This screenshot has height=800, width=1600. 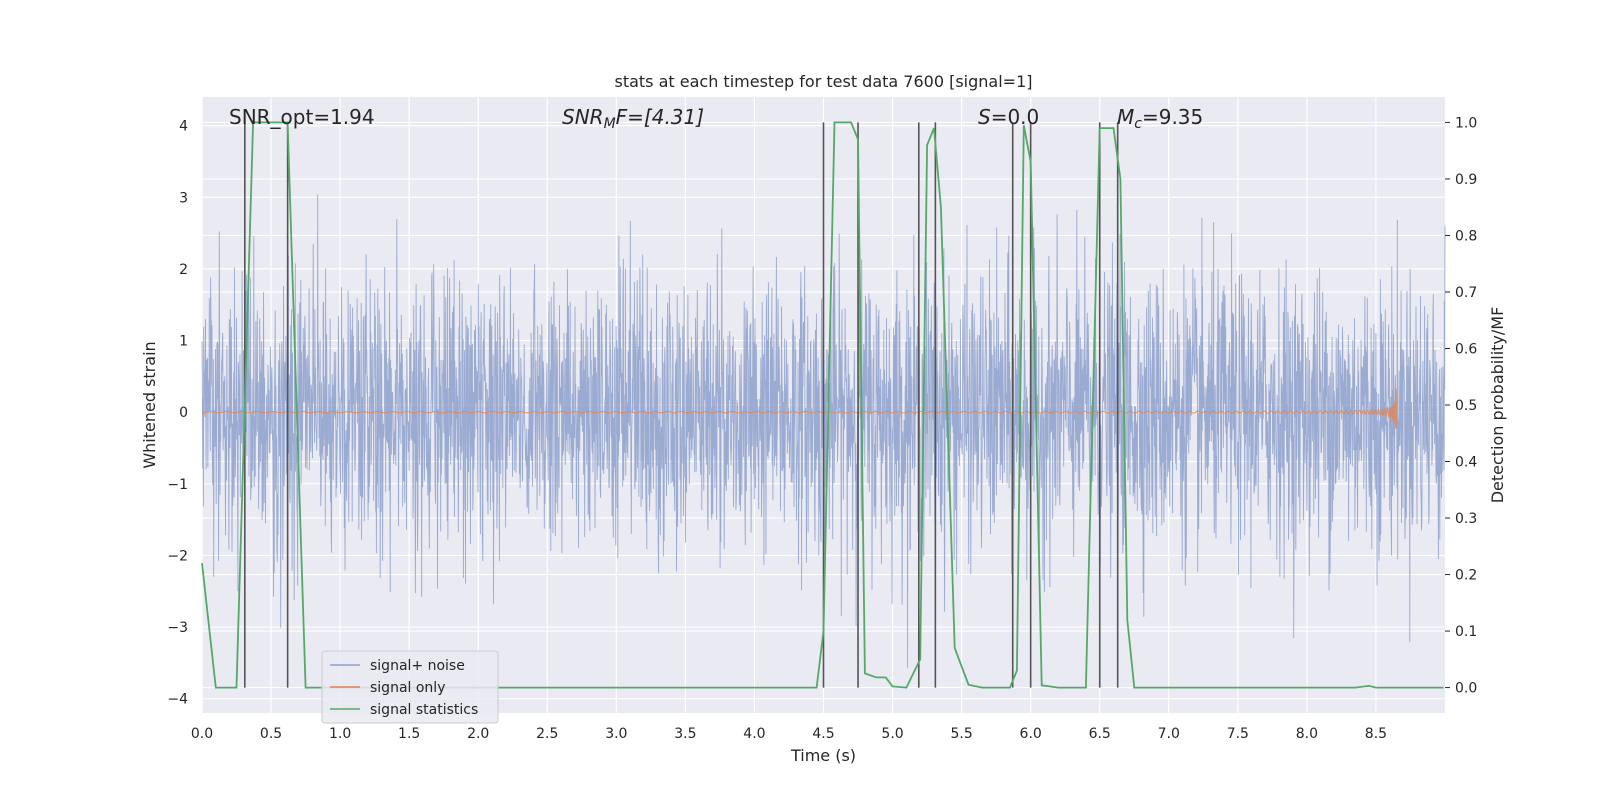 What do you see at coordinates (610, 124) in the screenshot?
I see `annotation-snr-mf-subscript: M` at bounding box center [610, 124].